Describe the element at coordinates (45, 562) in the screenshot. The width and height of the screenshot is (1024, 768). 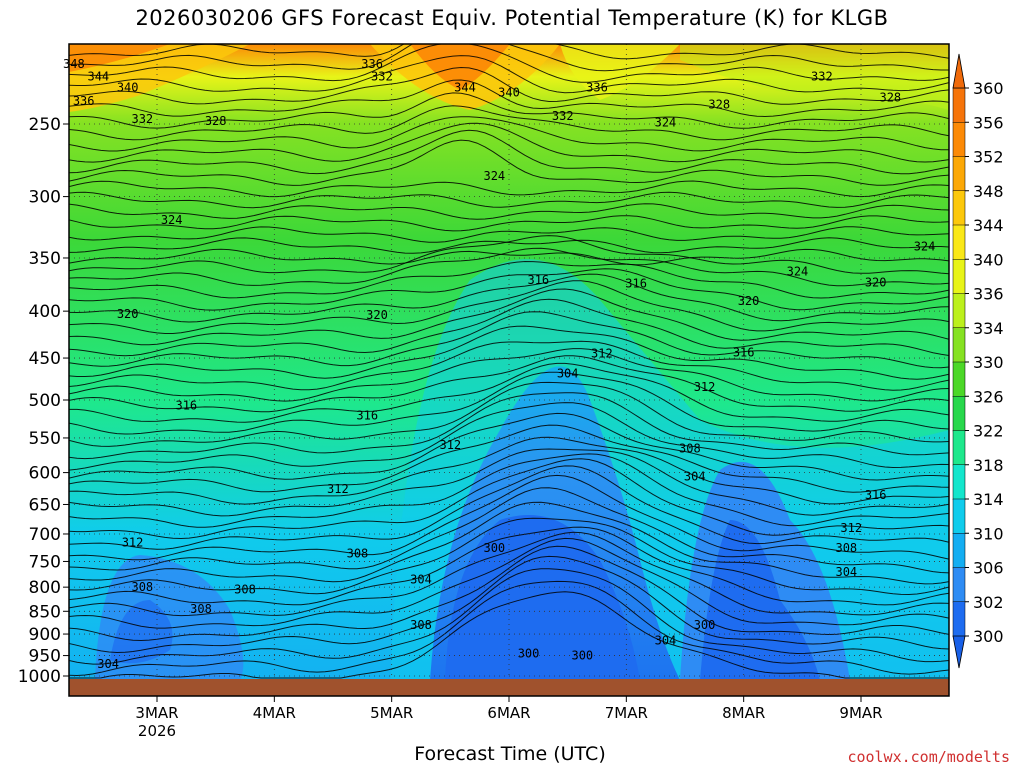
I see `y-tick-label: 750` at that location.